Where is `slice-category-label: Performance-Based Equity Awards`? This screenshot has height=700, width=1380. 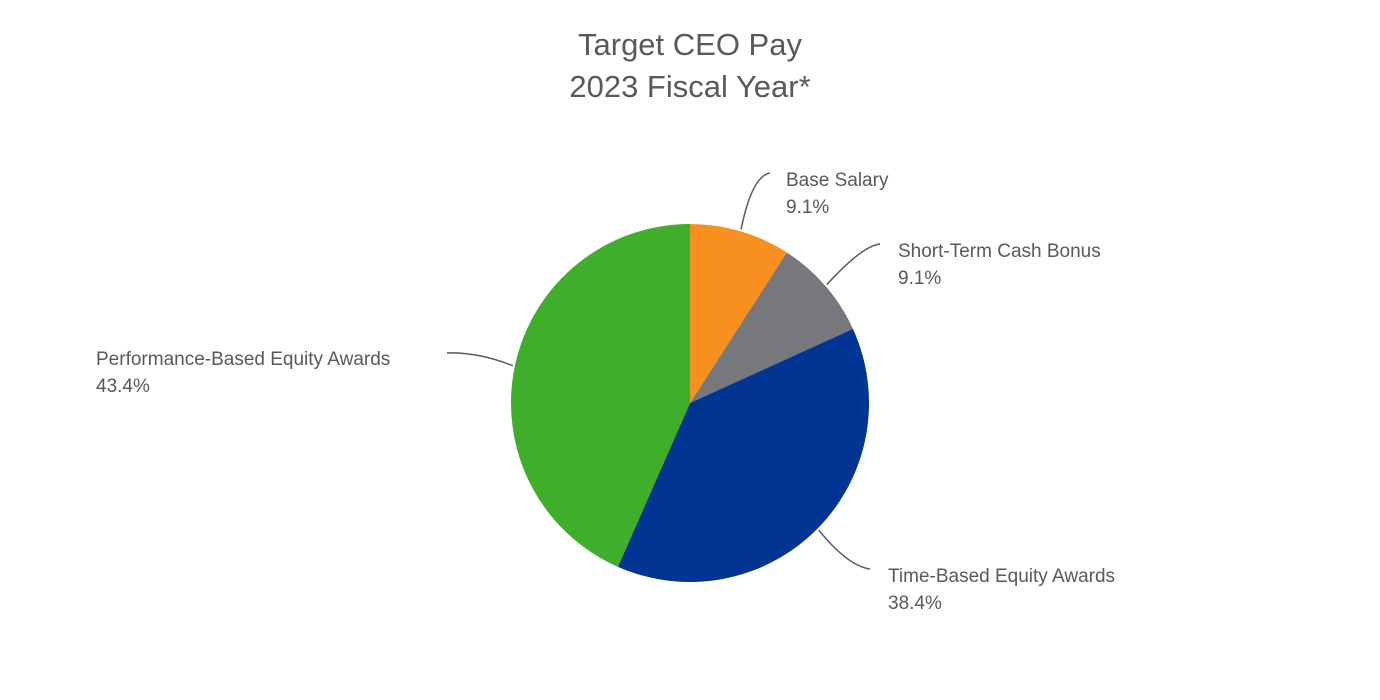
slice-category-label: Performance-Based Equity Awards is located at coordinates (243, 359).